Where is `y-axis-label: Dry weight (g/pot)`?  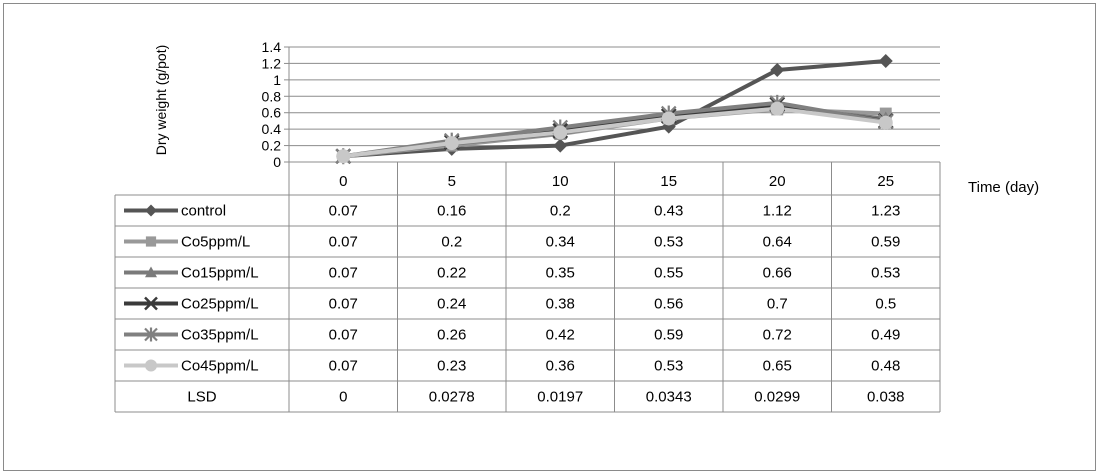 y-axis-label: Dry weight (g/pot) is located at coordinates (161, 100).